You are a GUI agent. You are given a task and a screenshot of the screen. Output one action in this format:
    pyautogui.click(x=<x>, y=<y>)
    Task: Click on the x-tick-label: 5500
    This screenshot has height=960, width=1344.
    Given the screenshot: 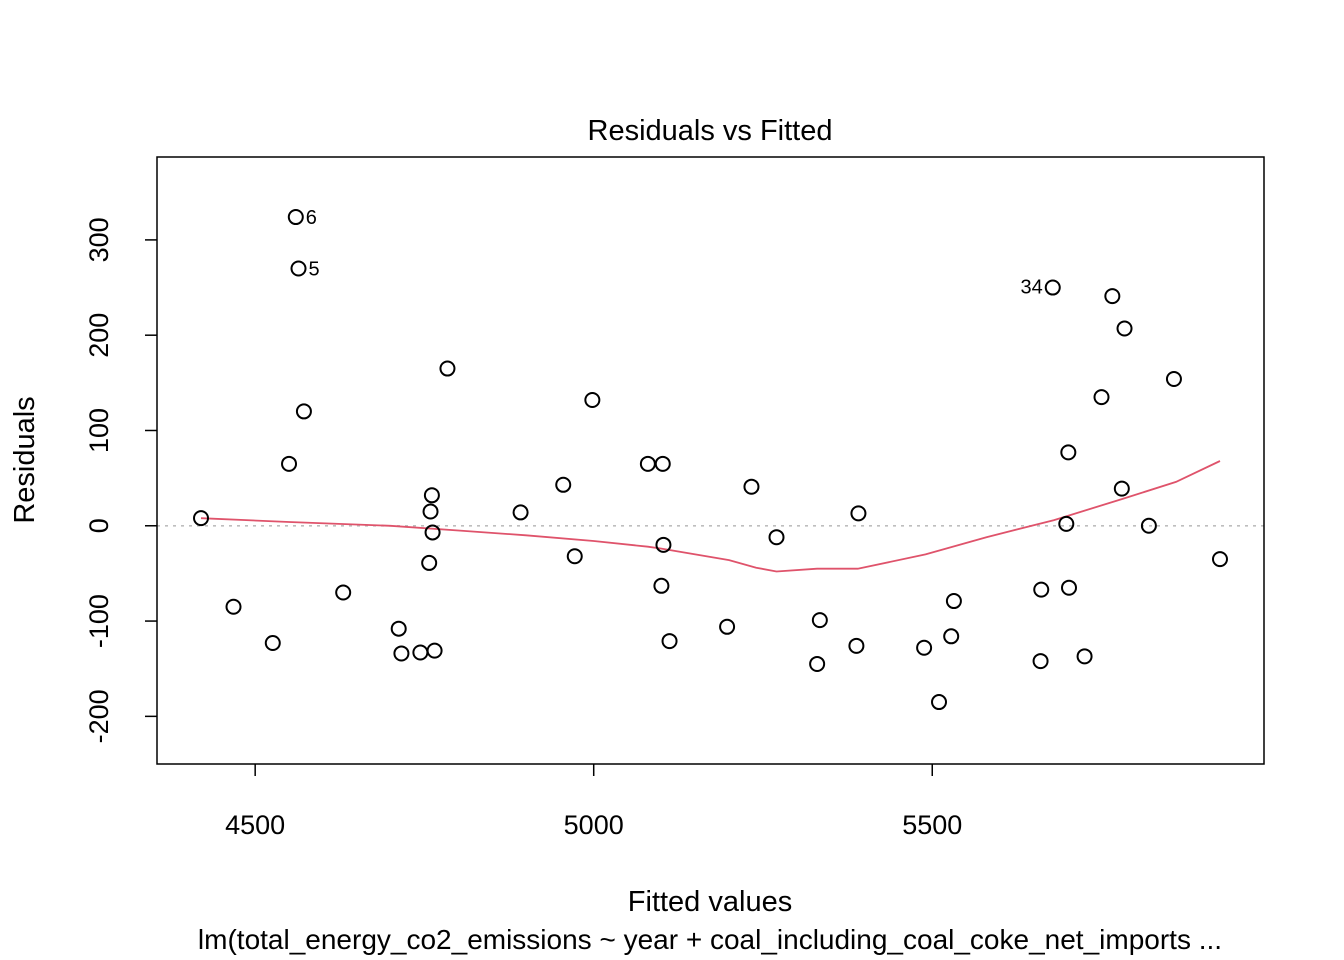 What is the action you would take?
    pyautogui.click(x=932, y=825)
    